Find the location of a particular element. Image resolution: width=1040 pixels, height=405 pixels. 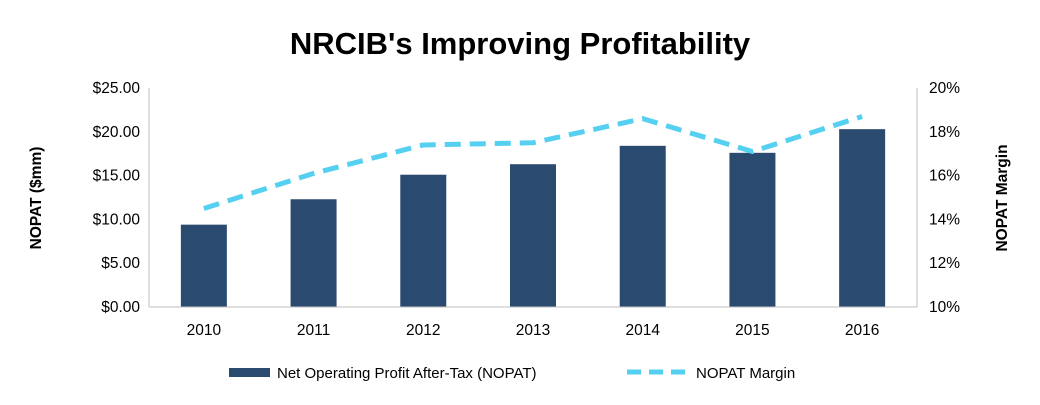

legend-label-nopat: Net Operating Profit After-Tax (NOPAT) is located at coordinates (407, 373).